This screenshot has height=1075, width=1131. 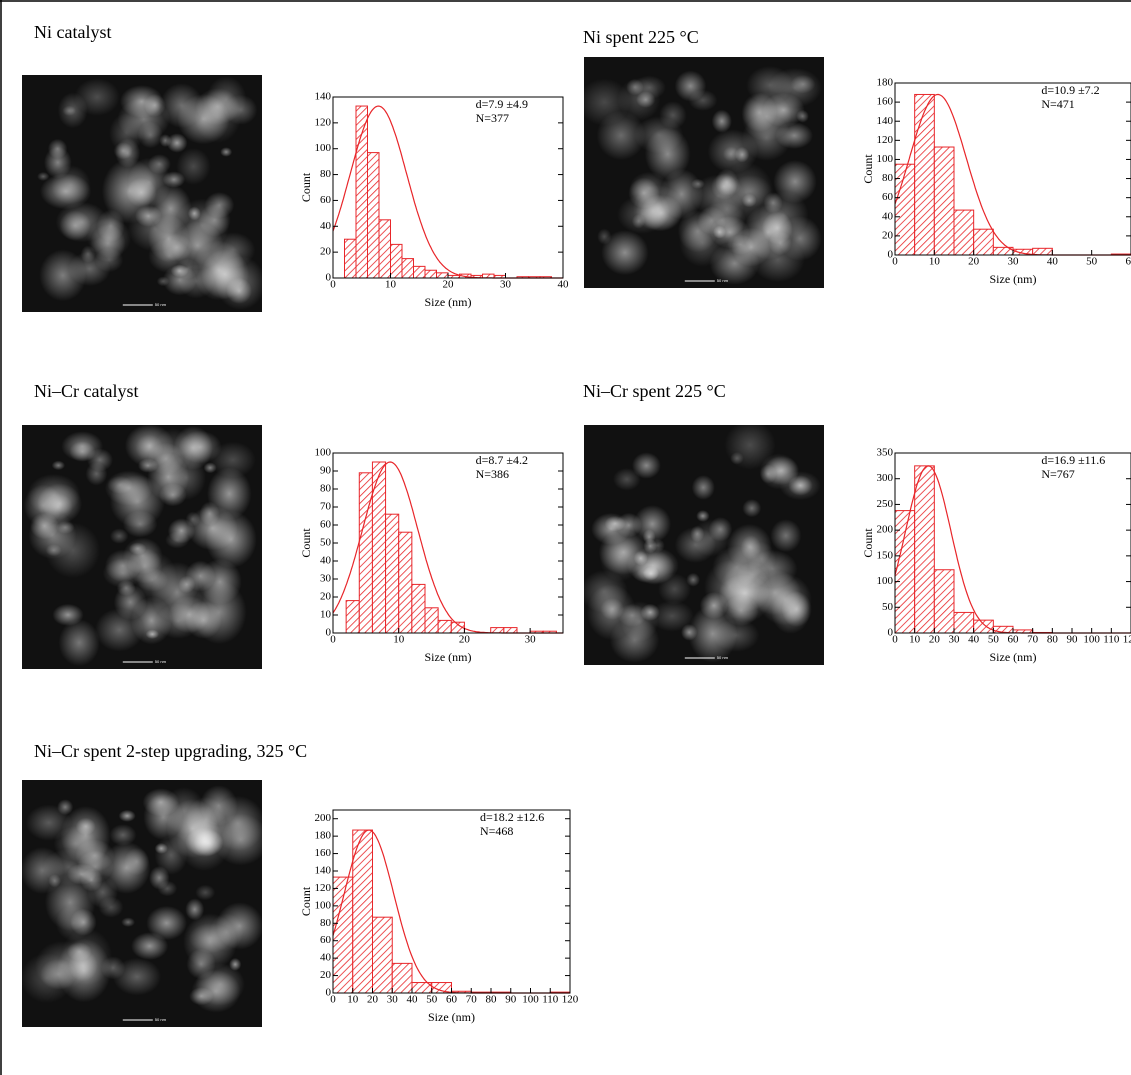 I want to click on y-tick-label: 10, so click(x=326, y=615).